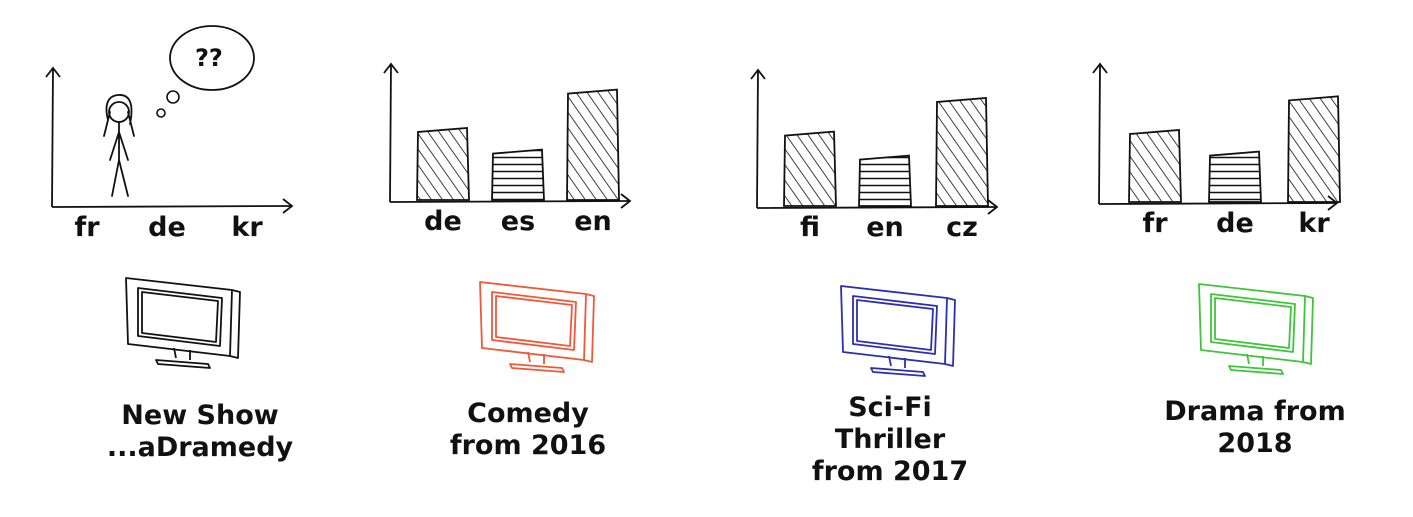 This screenshot has height=517, width=1413. What do you see at coordinates (200, 431) in the screenshot?
I see `caption-new-show: New Show ...aDramedy` at bounding box center [200, 431].